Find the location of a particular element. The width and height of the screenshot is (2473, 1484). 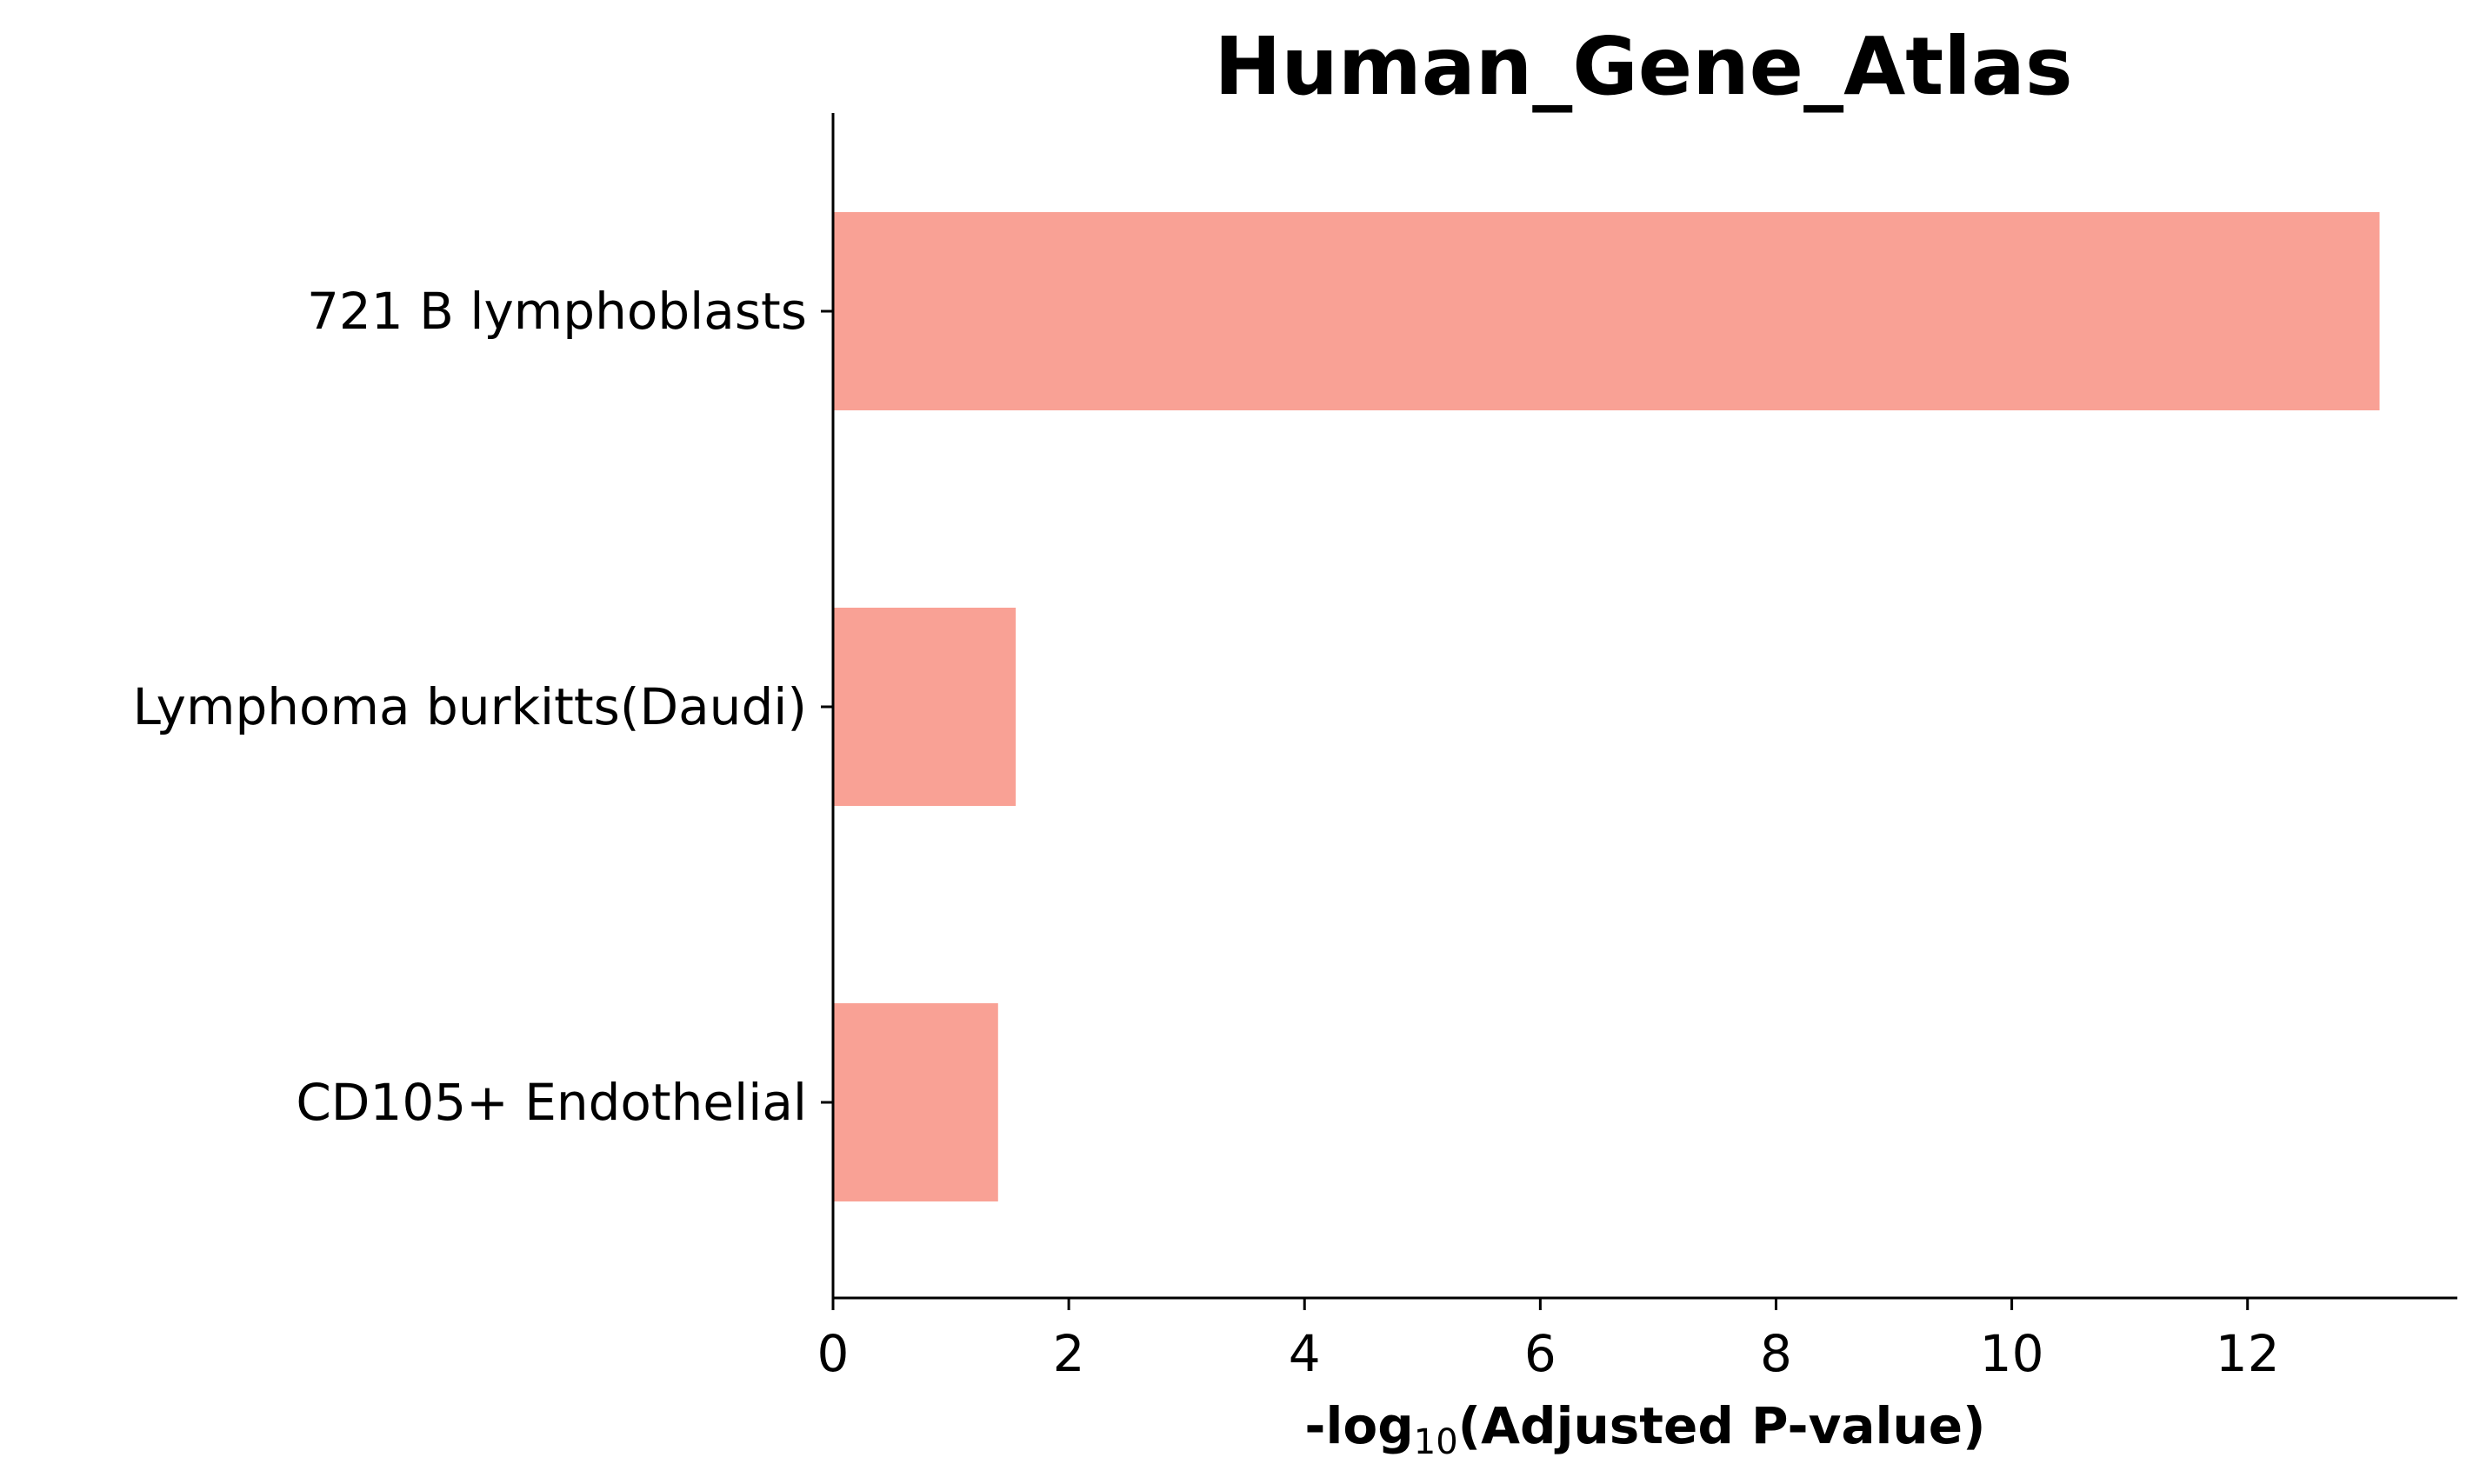

x-axis-ticks: 0 2 4 6 8 10 12 is located at coordinates (1548, 1340).